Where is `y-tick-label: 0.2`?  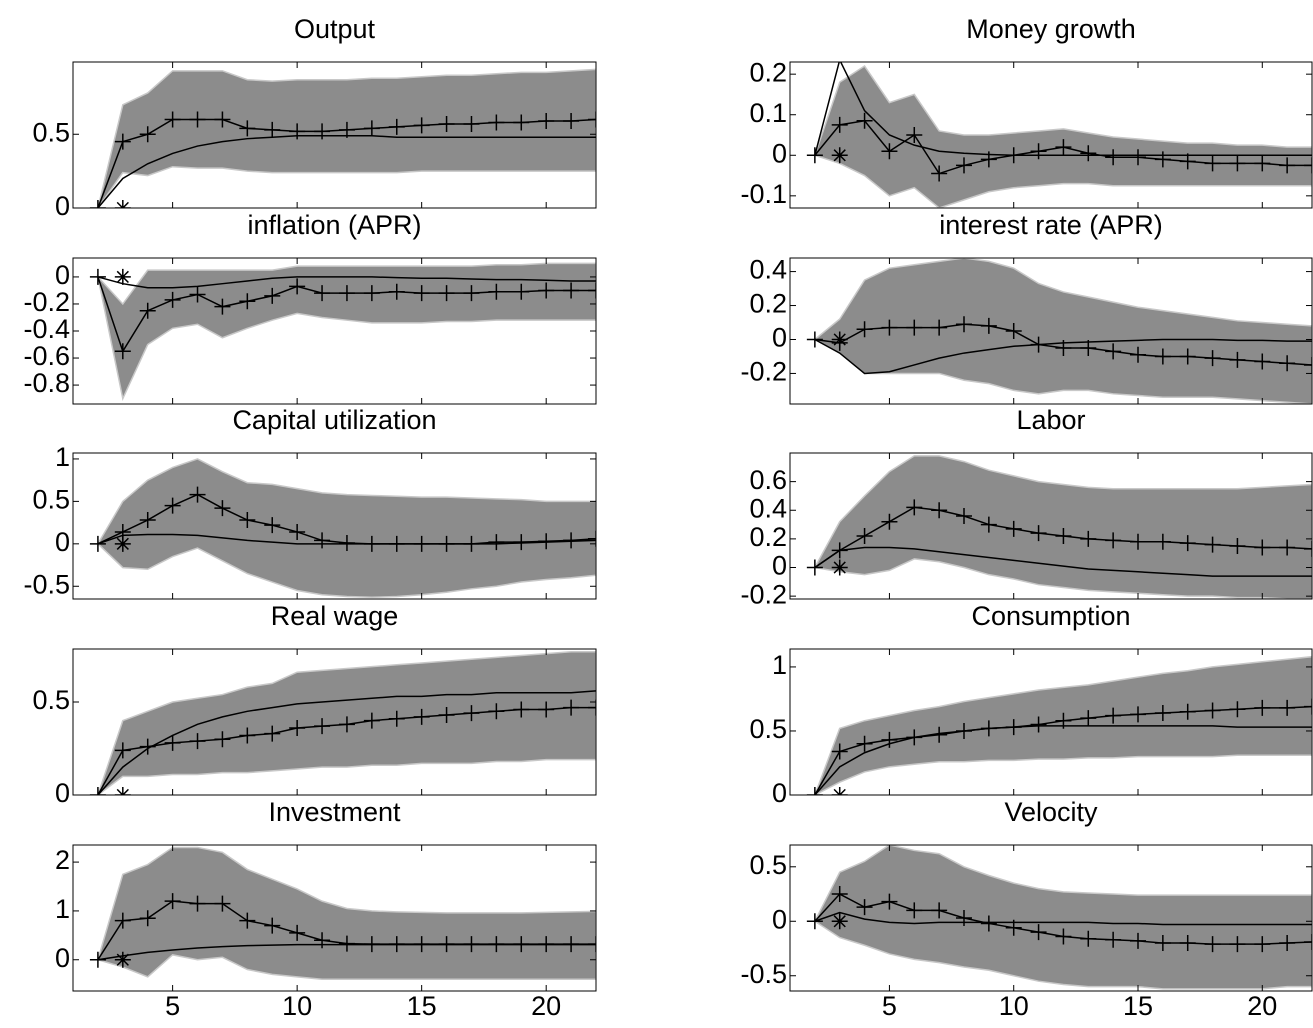 y-tick-label: 0.2 is located at coordinates (768, 304).